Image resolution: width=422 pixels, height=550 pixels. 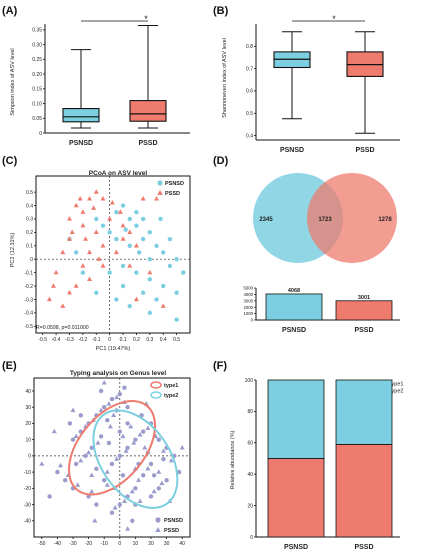 What do you see at coordinates (292, 150) in the screenshot?
I see `chart-b-category-label: PSNSD` at bounding box center [292, 150].